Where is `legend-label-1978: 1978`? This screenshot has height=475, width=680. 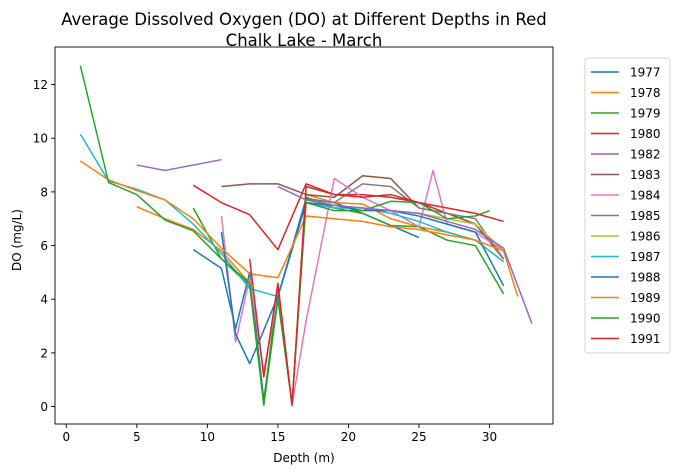 legend-label-1978: 1978 is located at coordinates (645, 93).